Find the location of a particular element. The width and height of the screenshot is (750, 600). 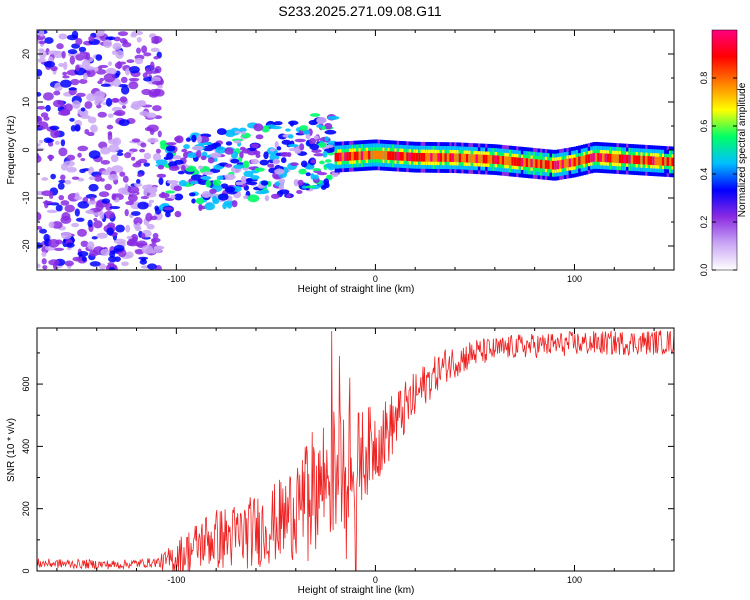

spectrogram-y-tick-label: 10 is located at coordinates (26, 102).